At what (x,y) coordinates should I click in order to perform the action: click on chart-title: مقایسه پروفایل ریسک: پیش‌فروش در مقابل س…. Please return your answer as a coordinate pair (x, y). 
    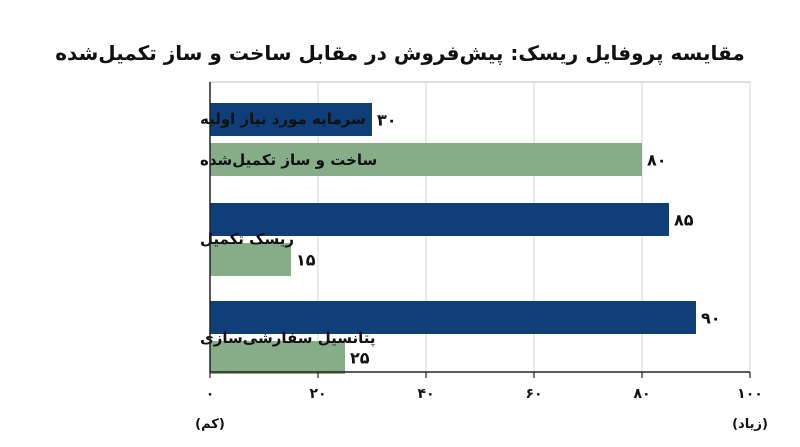
    Looking at the image, I should click on (400, 53).